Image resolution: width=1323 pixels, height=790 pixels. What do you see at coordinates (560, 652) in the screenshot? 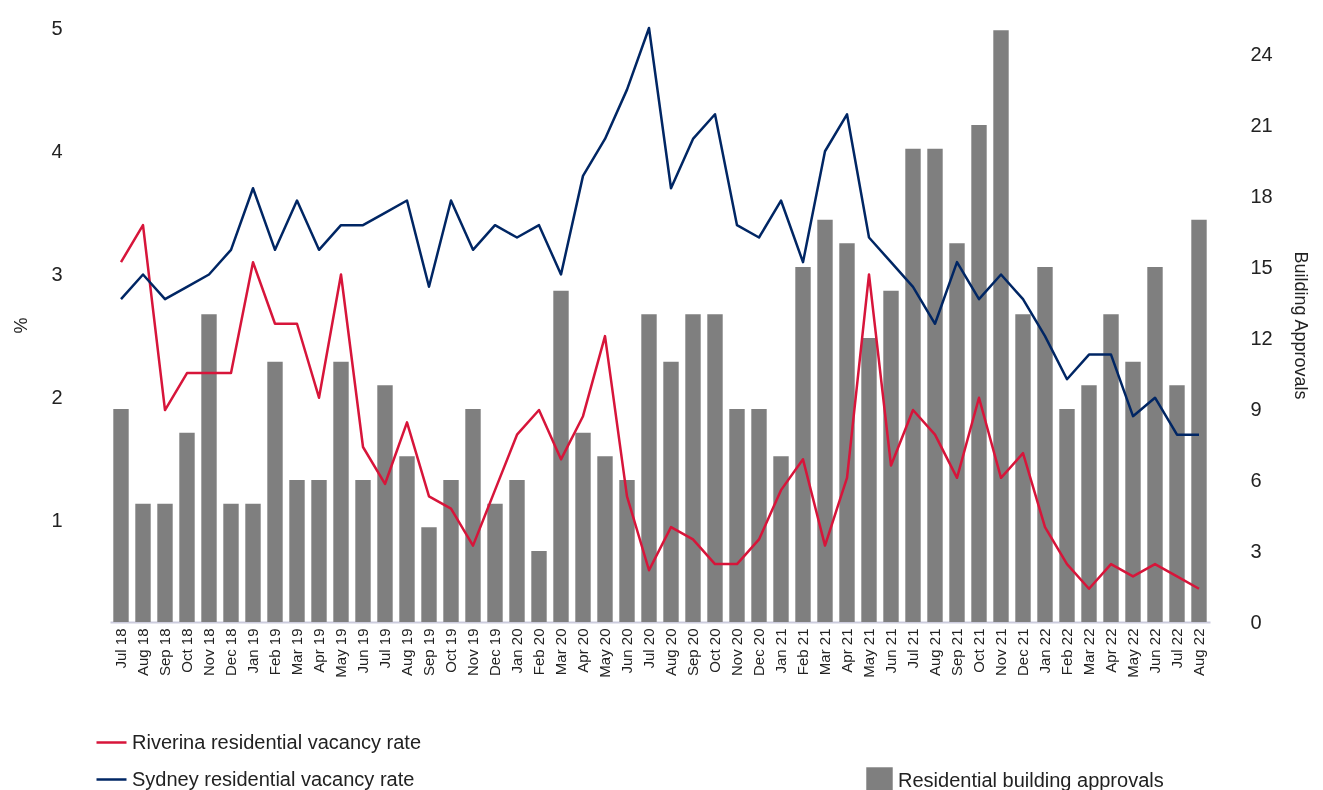
I see `x-tick-label: Mar 20` at bounding box center [560, 652].